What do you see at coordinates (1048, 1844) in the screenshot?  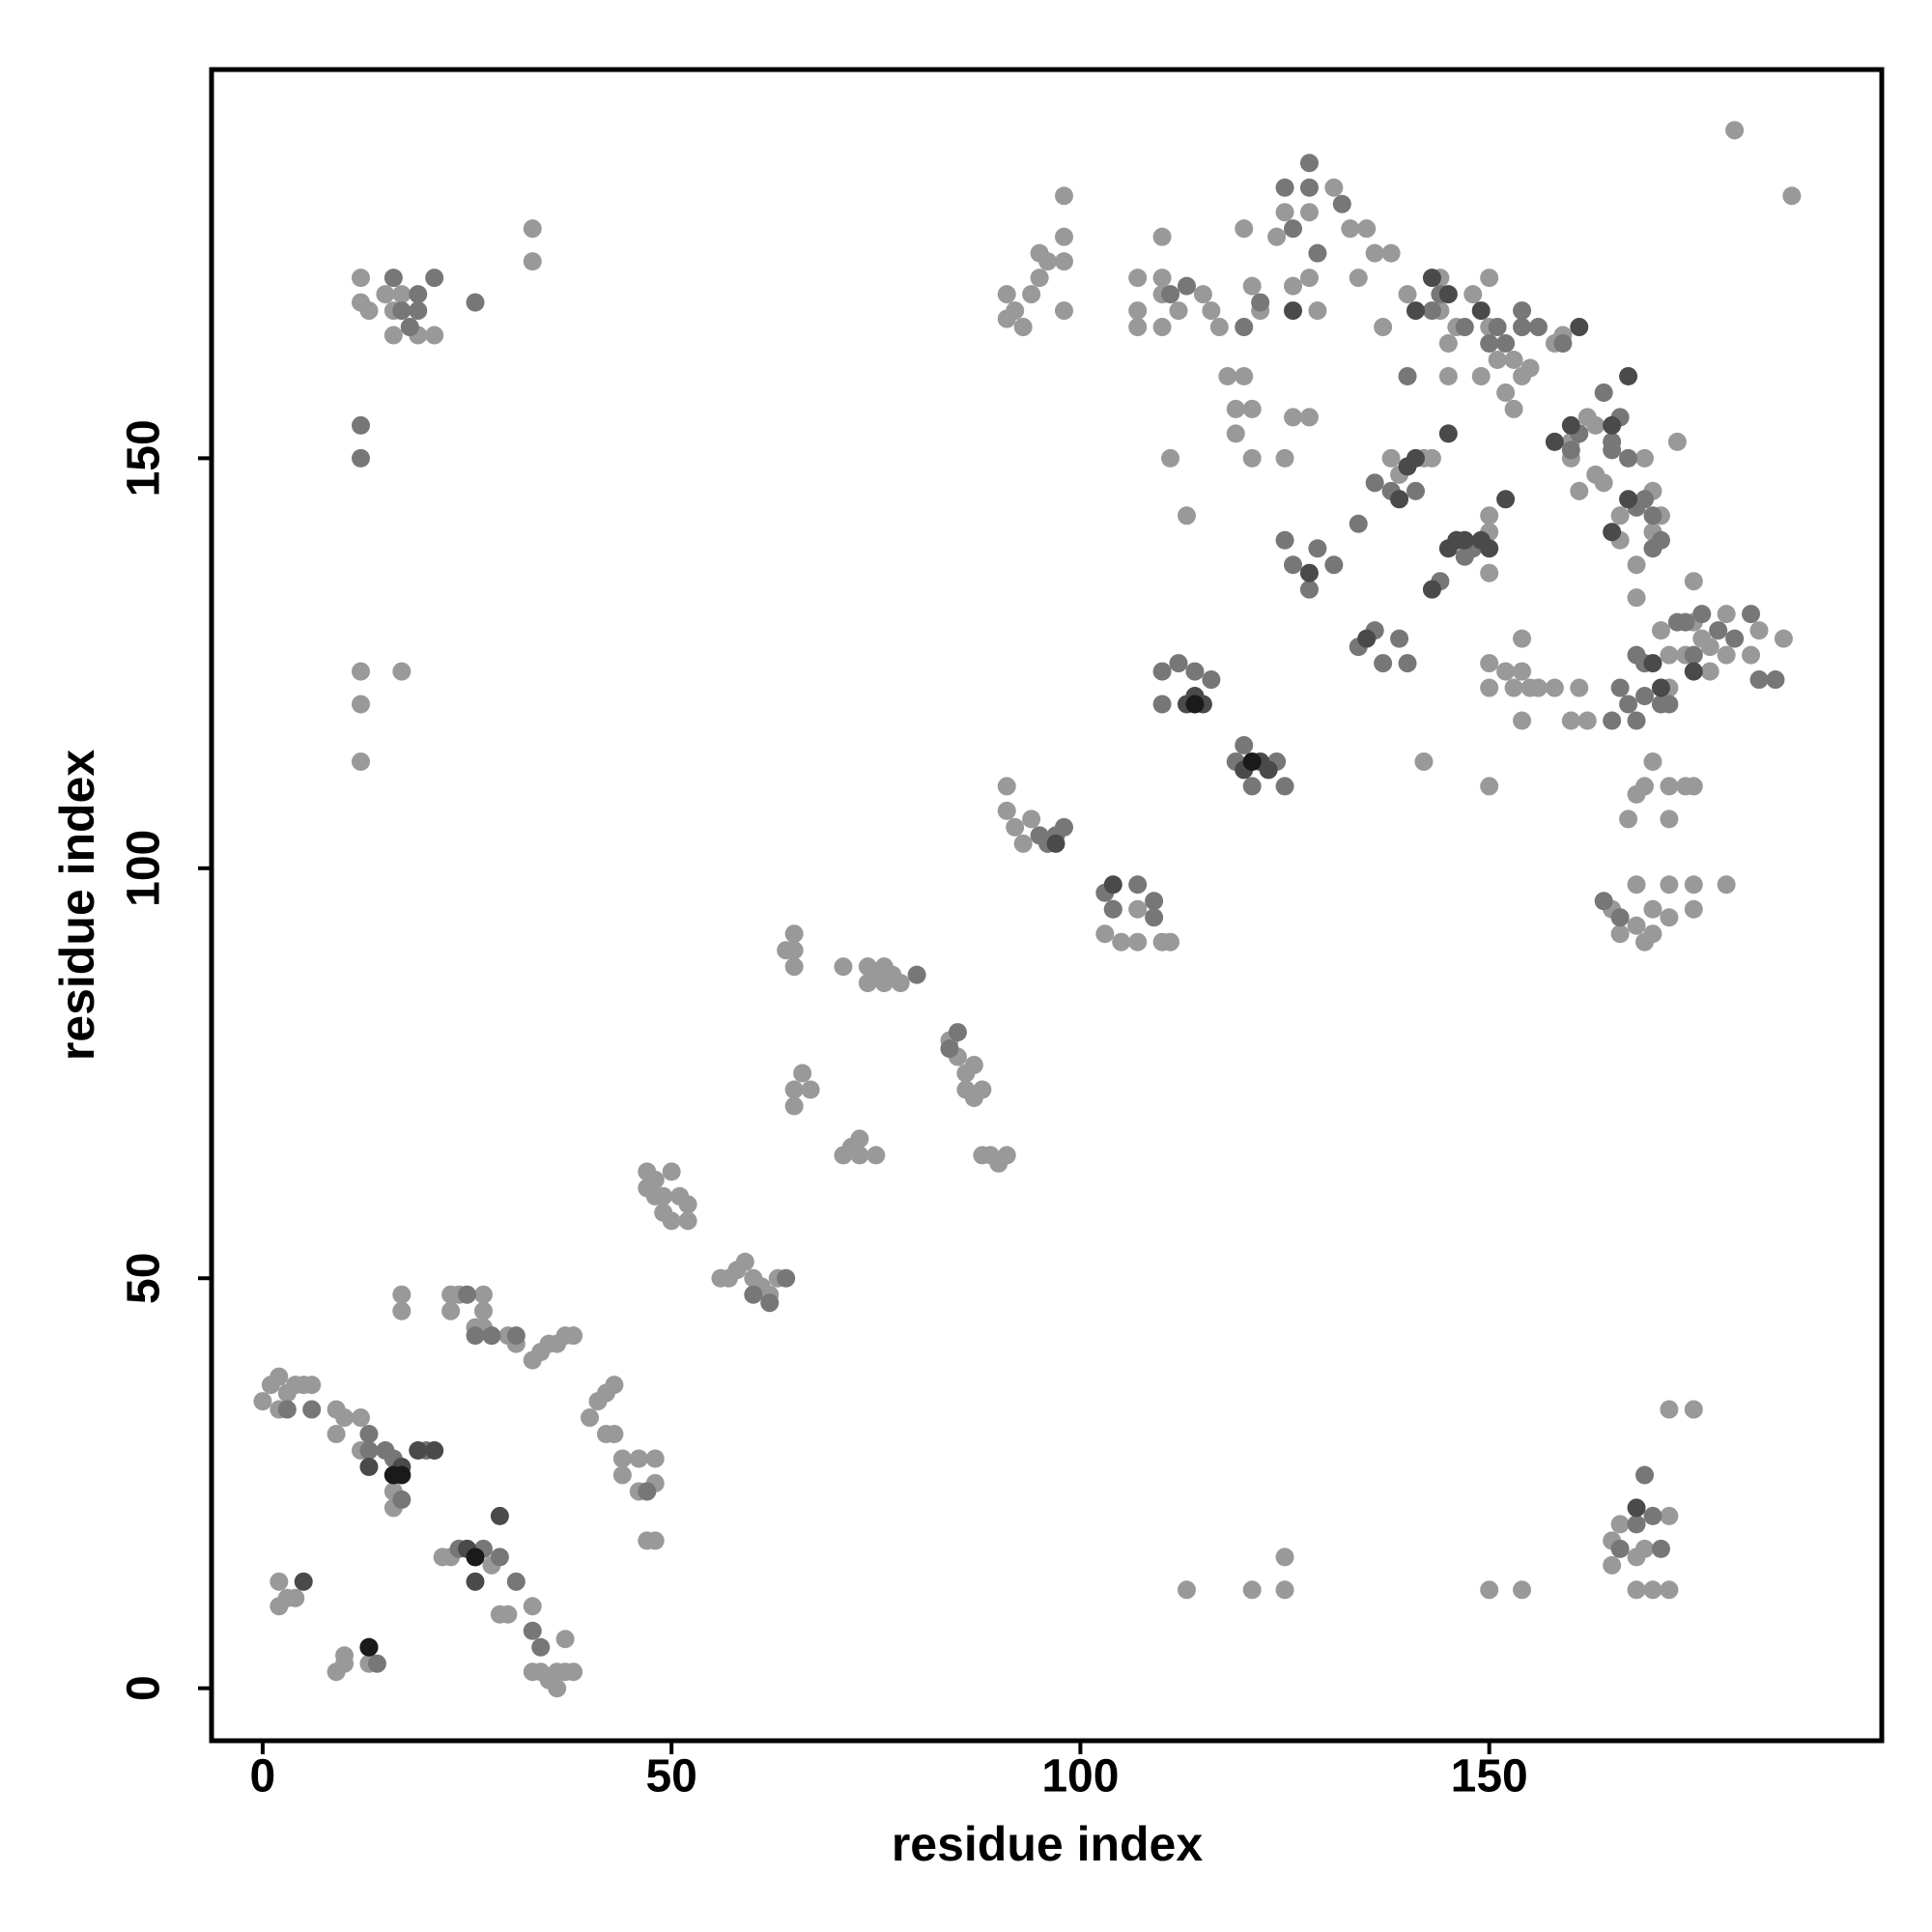 I see `x-axis-label: residue index` at bounding box center [1048, 1844].